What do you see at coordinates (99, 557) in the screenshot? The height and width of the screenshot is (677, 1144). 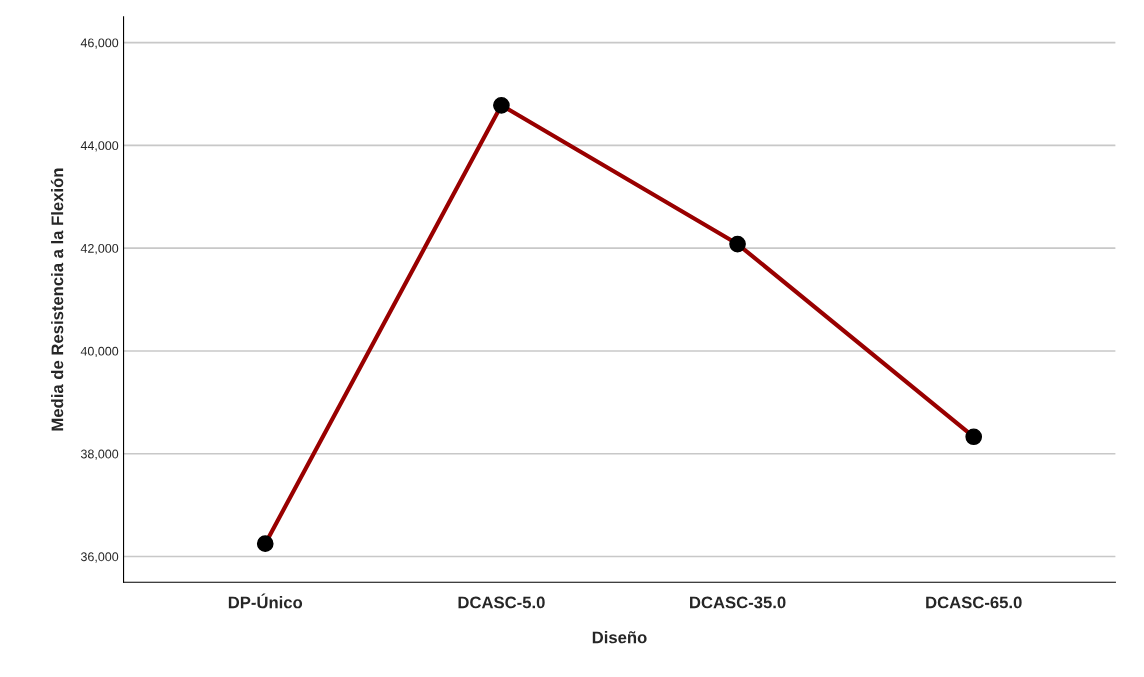 I see `y-tick-label: 36,000` at bounding box center [99, 557].